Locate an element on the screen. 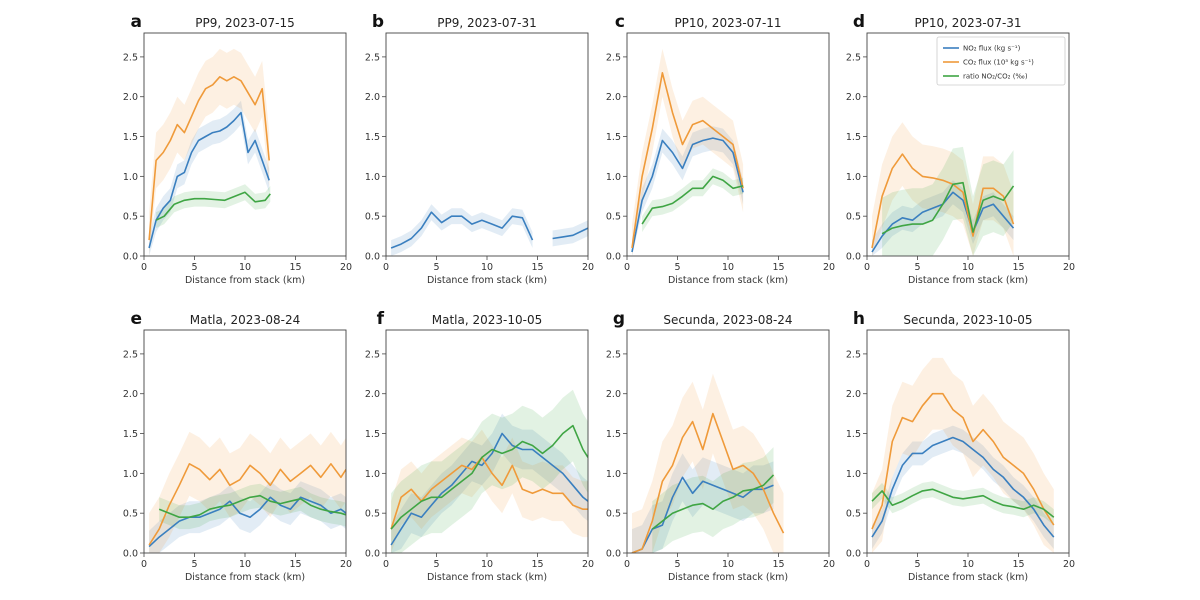  plot-area-e is located at coordinates (247, 492).